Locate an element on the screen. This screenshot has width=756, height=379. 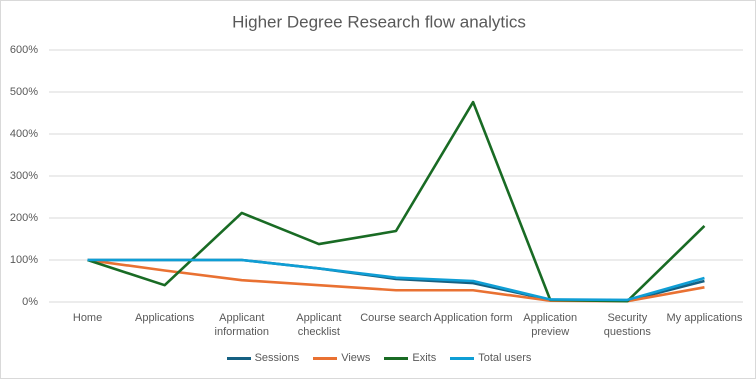
y-tick-label: 400% is located at coordinates (24, 134).